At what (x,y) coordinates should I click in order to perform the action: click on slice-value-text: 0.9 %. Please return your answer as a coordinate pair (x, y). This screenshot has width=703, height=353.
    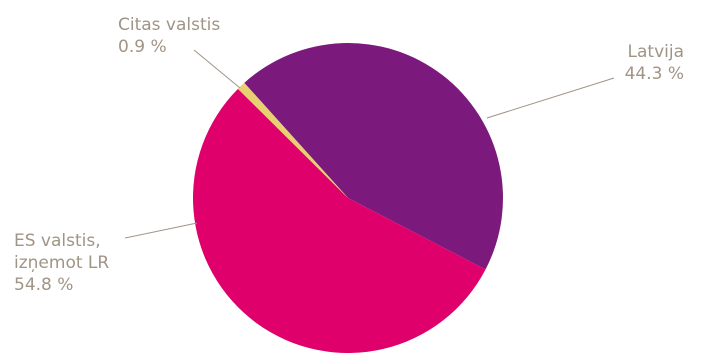
    Looking at the image, I should click on (142, 47).